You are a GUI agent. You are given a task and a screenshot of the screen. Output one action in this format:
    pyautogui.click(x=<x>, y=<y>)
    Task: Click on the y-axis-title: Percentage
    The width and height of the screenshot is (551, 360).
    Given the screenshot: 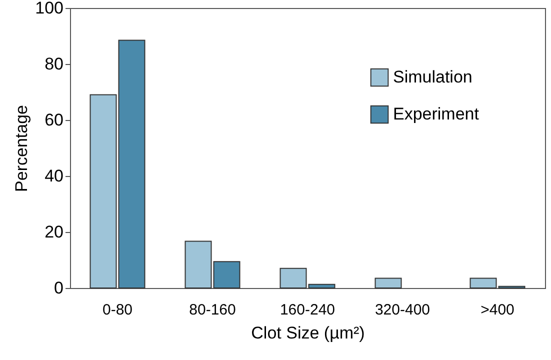 What is the action you would take?
    pyautogui.click(x=22, y=148)
    